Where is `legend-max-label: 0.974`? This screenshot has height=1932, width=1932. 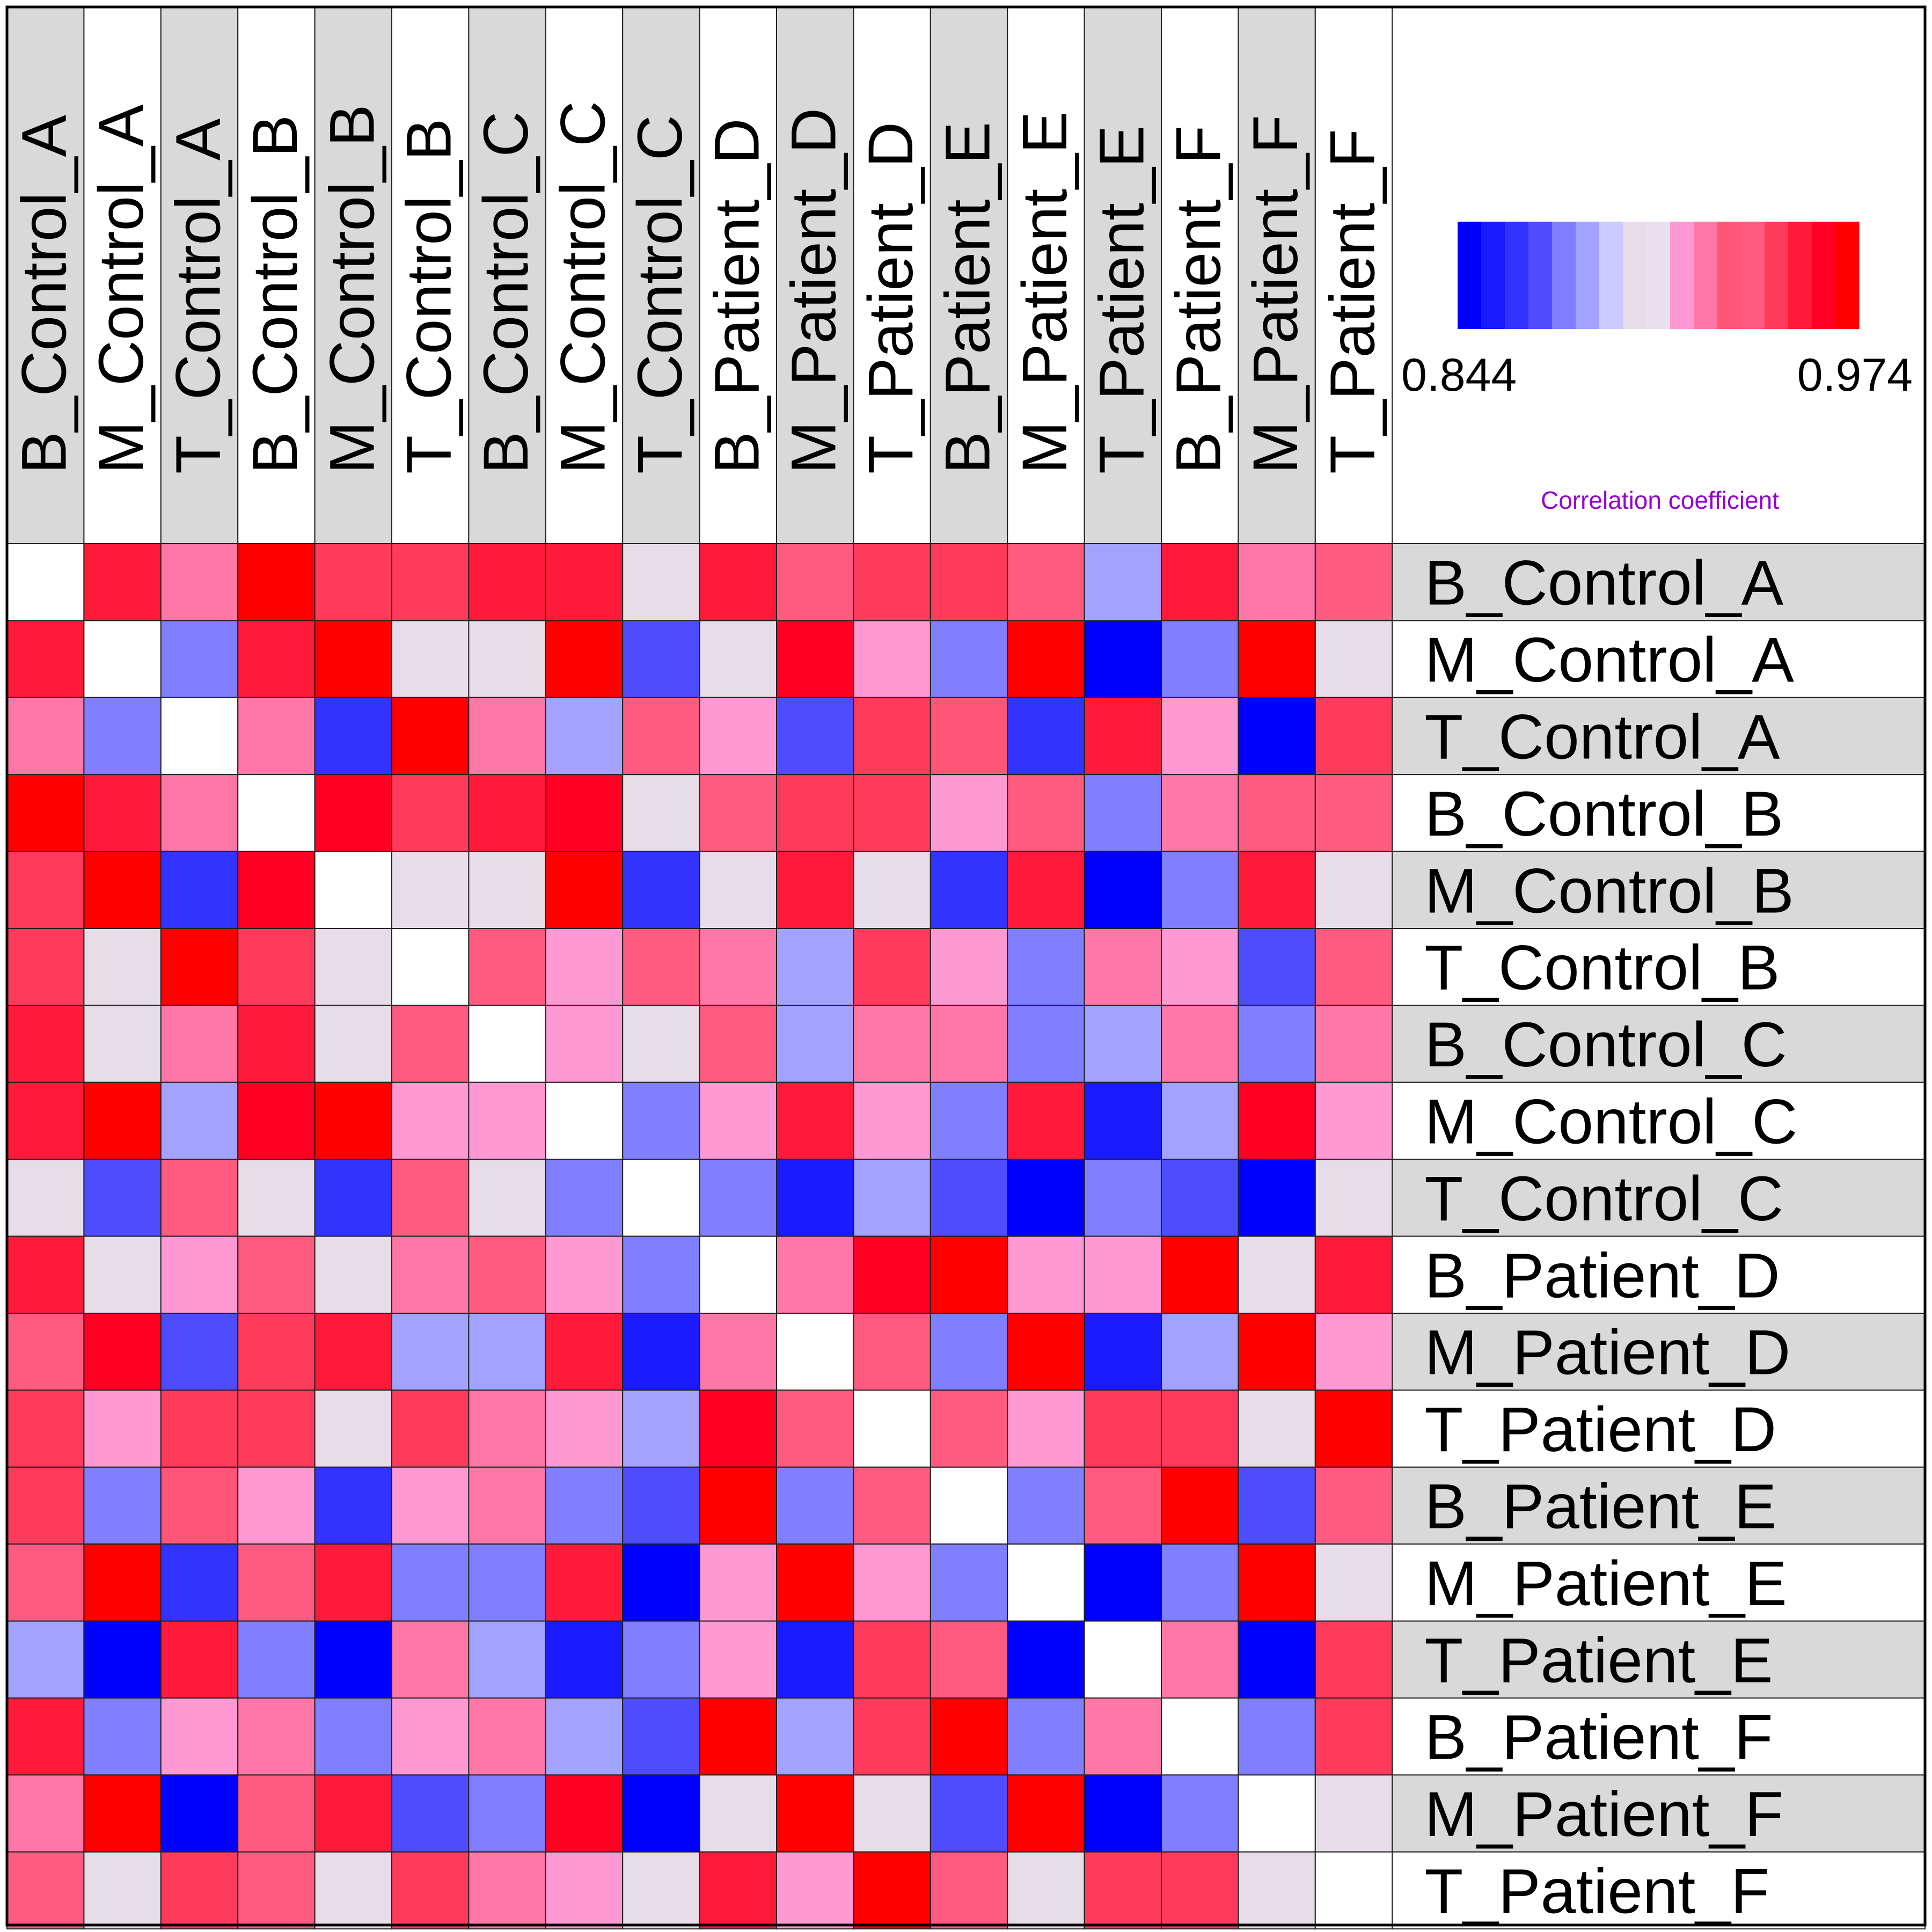 legend-max-label: 0.974 is located at coordinates (1855, 375).